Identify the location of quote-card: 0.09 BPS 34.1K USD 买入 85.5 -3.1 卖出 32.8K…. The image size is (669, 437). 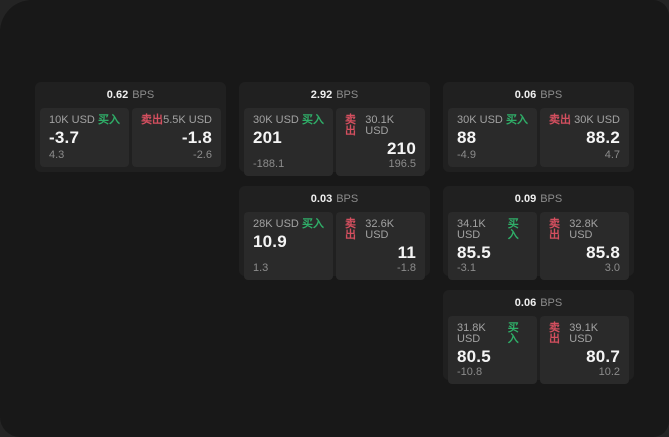
(538, 233).